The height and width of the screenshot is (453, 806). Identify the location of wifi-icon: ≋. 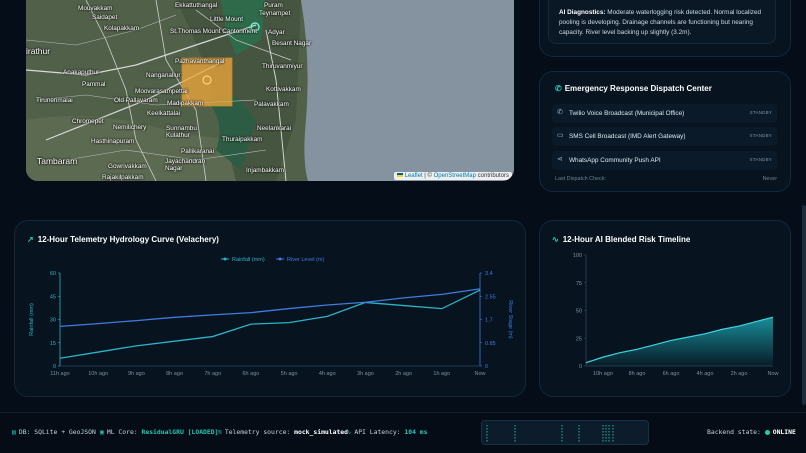
(220, 432).